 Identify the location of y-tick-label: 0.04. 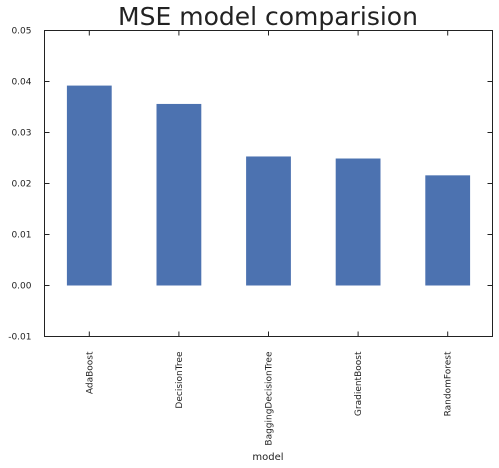
(21, 83).